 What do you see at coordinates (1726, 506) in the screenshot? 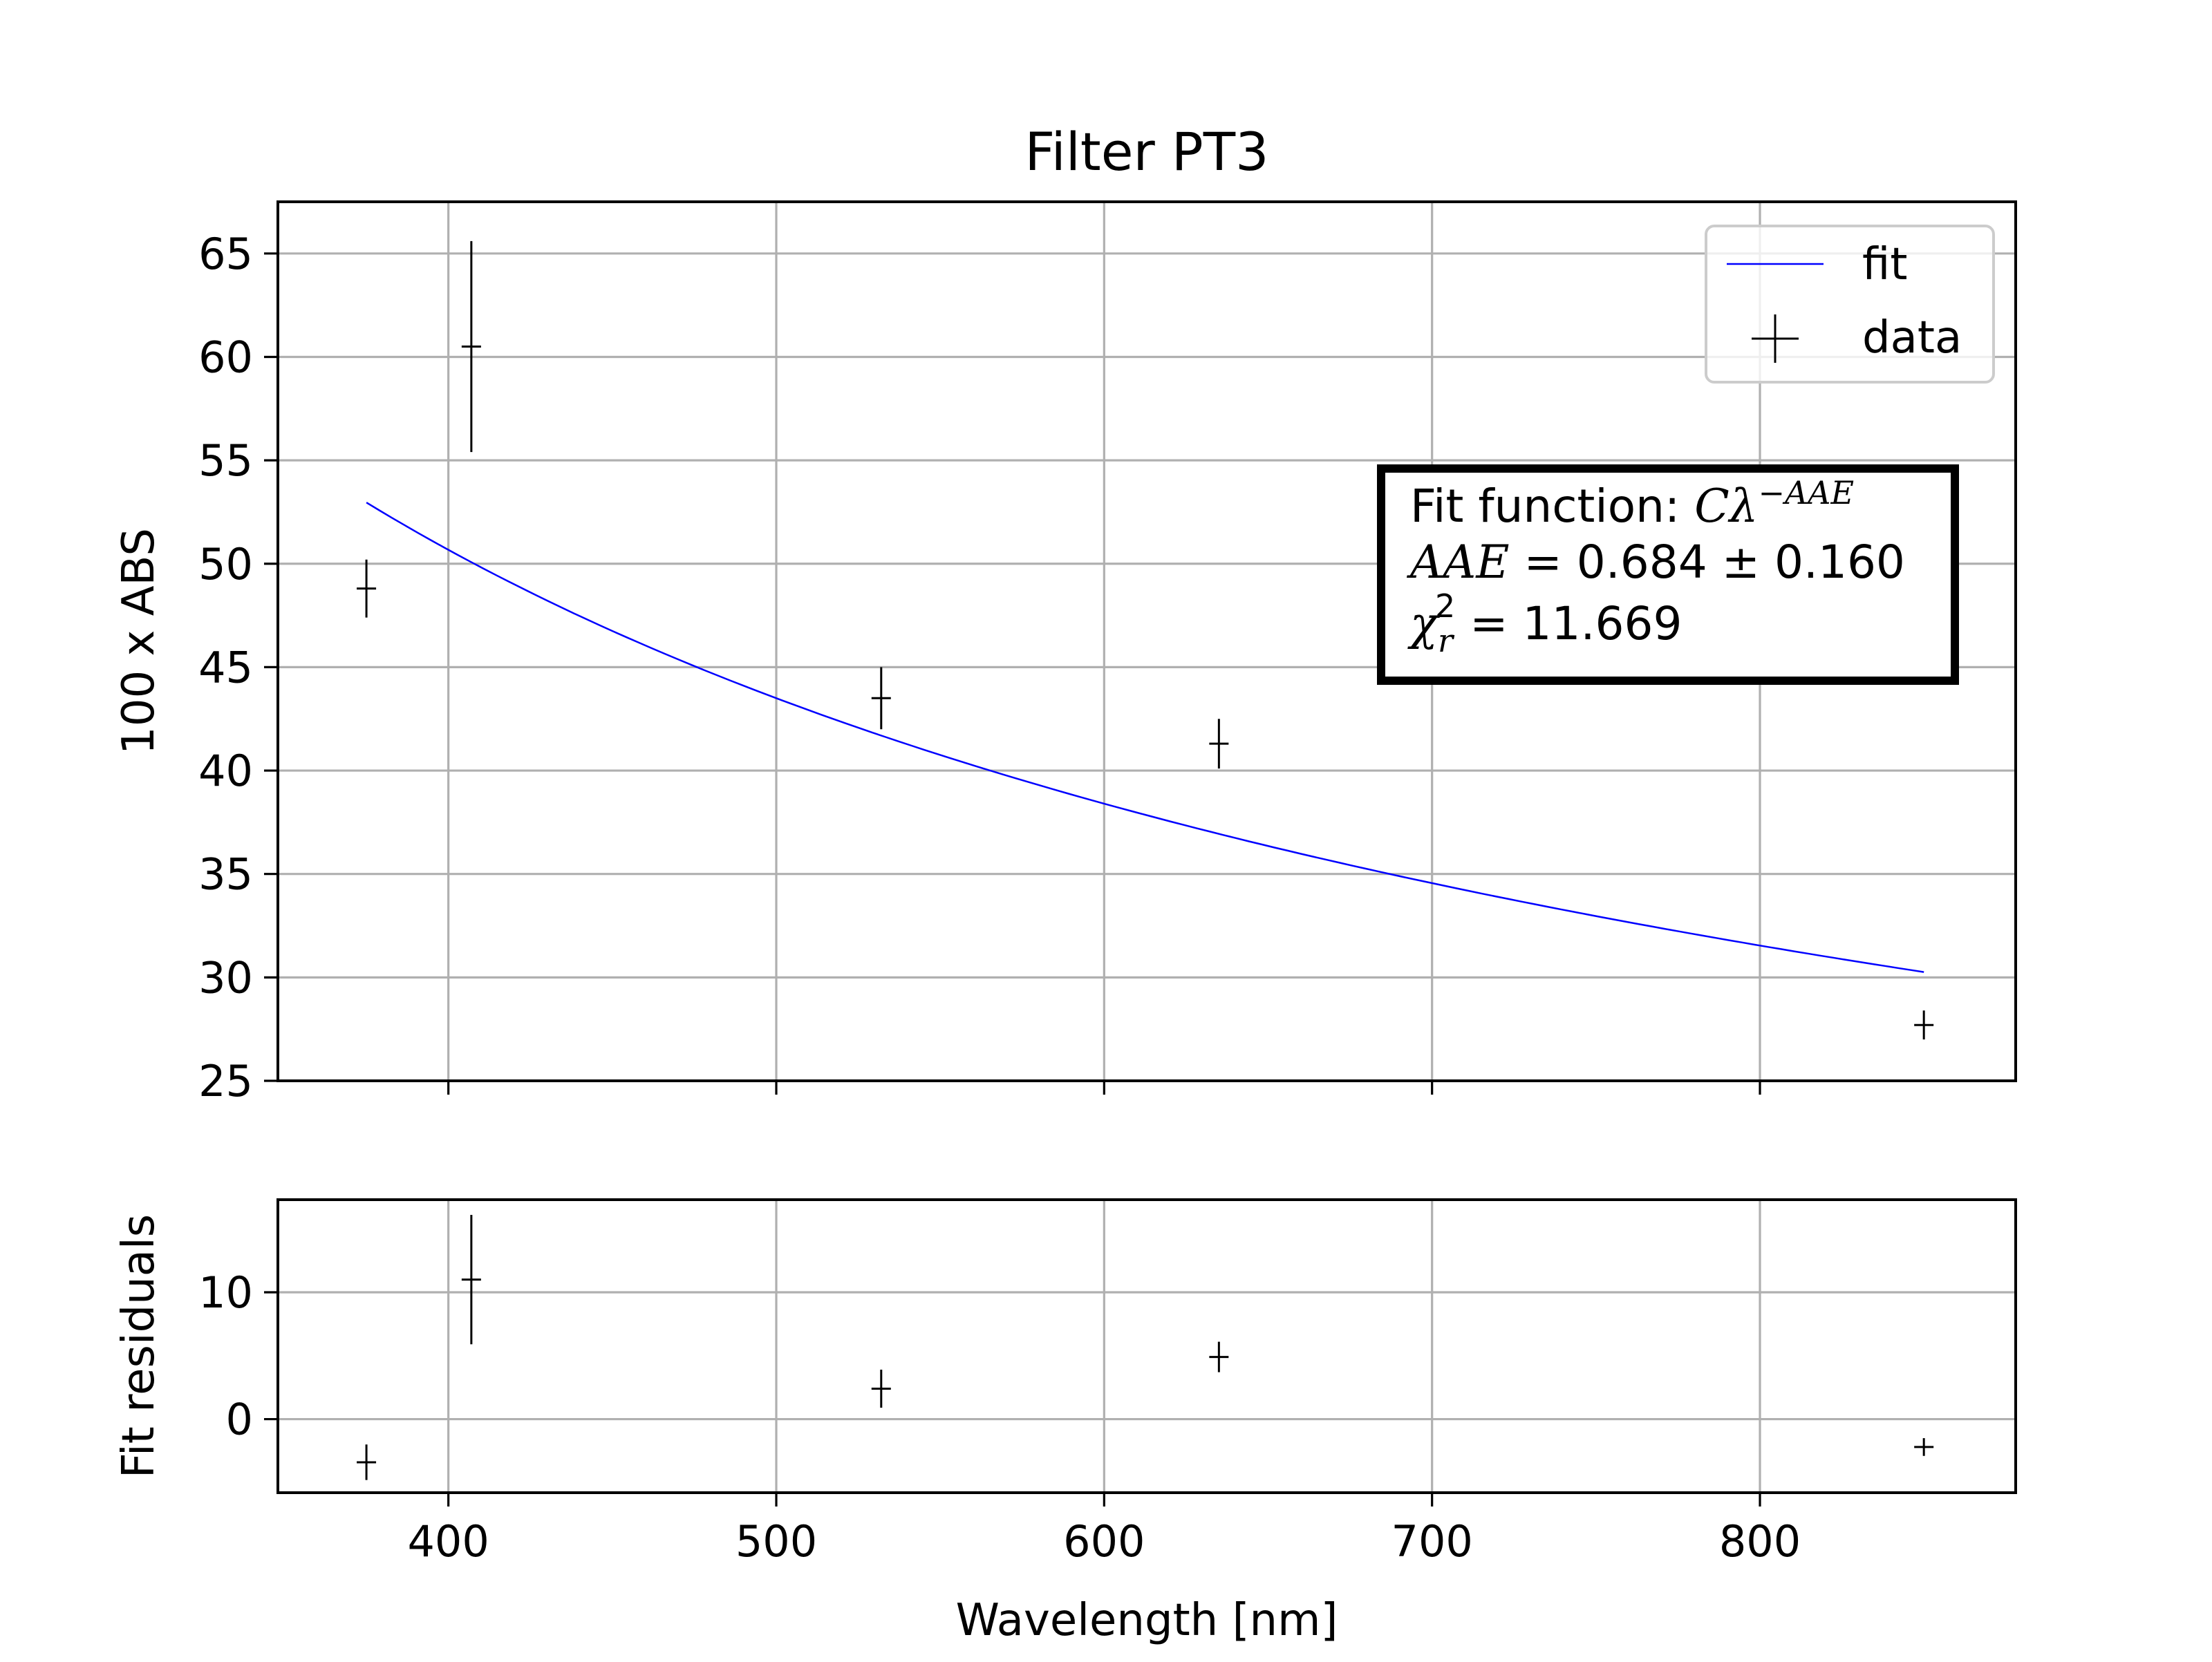
I see `annotation-fit-math: Cλ` at bounding box center [1726, 506].